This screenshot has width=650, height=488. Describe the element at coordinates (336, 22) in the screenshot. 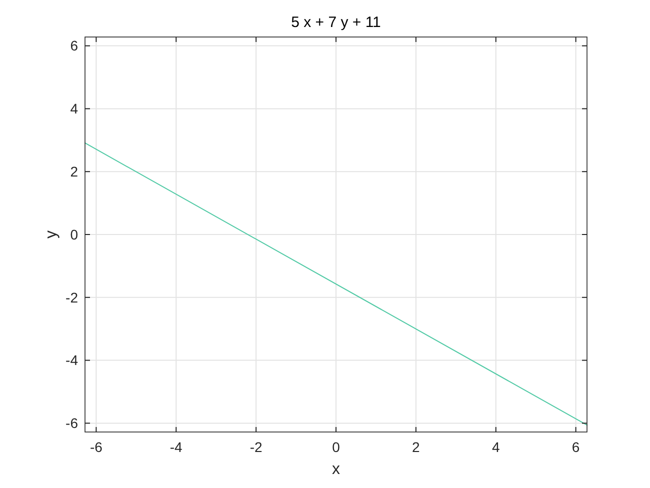

I see `chart-title: 5 x + 7 y + 11` at that location.